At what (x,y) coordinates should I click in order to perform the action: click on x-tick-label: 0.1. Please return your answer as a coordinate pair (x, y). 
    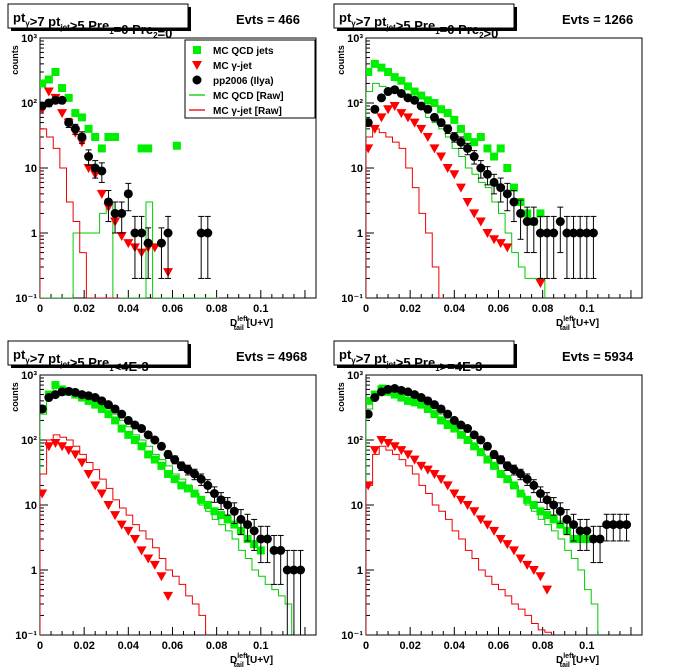
    Looking at the image, I should click on (260, 309).